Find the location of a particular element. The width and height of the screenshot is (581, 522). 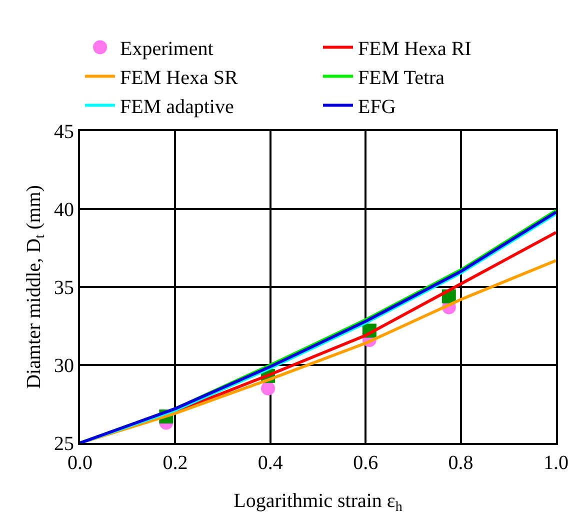

x-tick-label: 0.4 is located at coordinates (270, 463).